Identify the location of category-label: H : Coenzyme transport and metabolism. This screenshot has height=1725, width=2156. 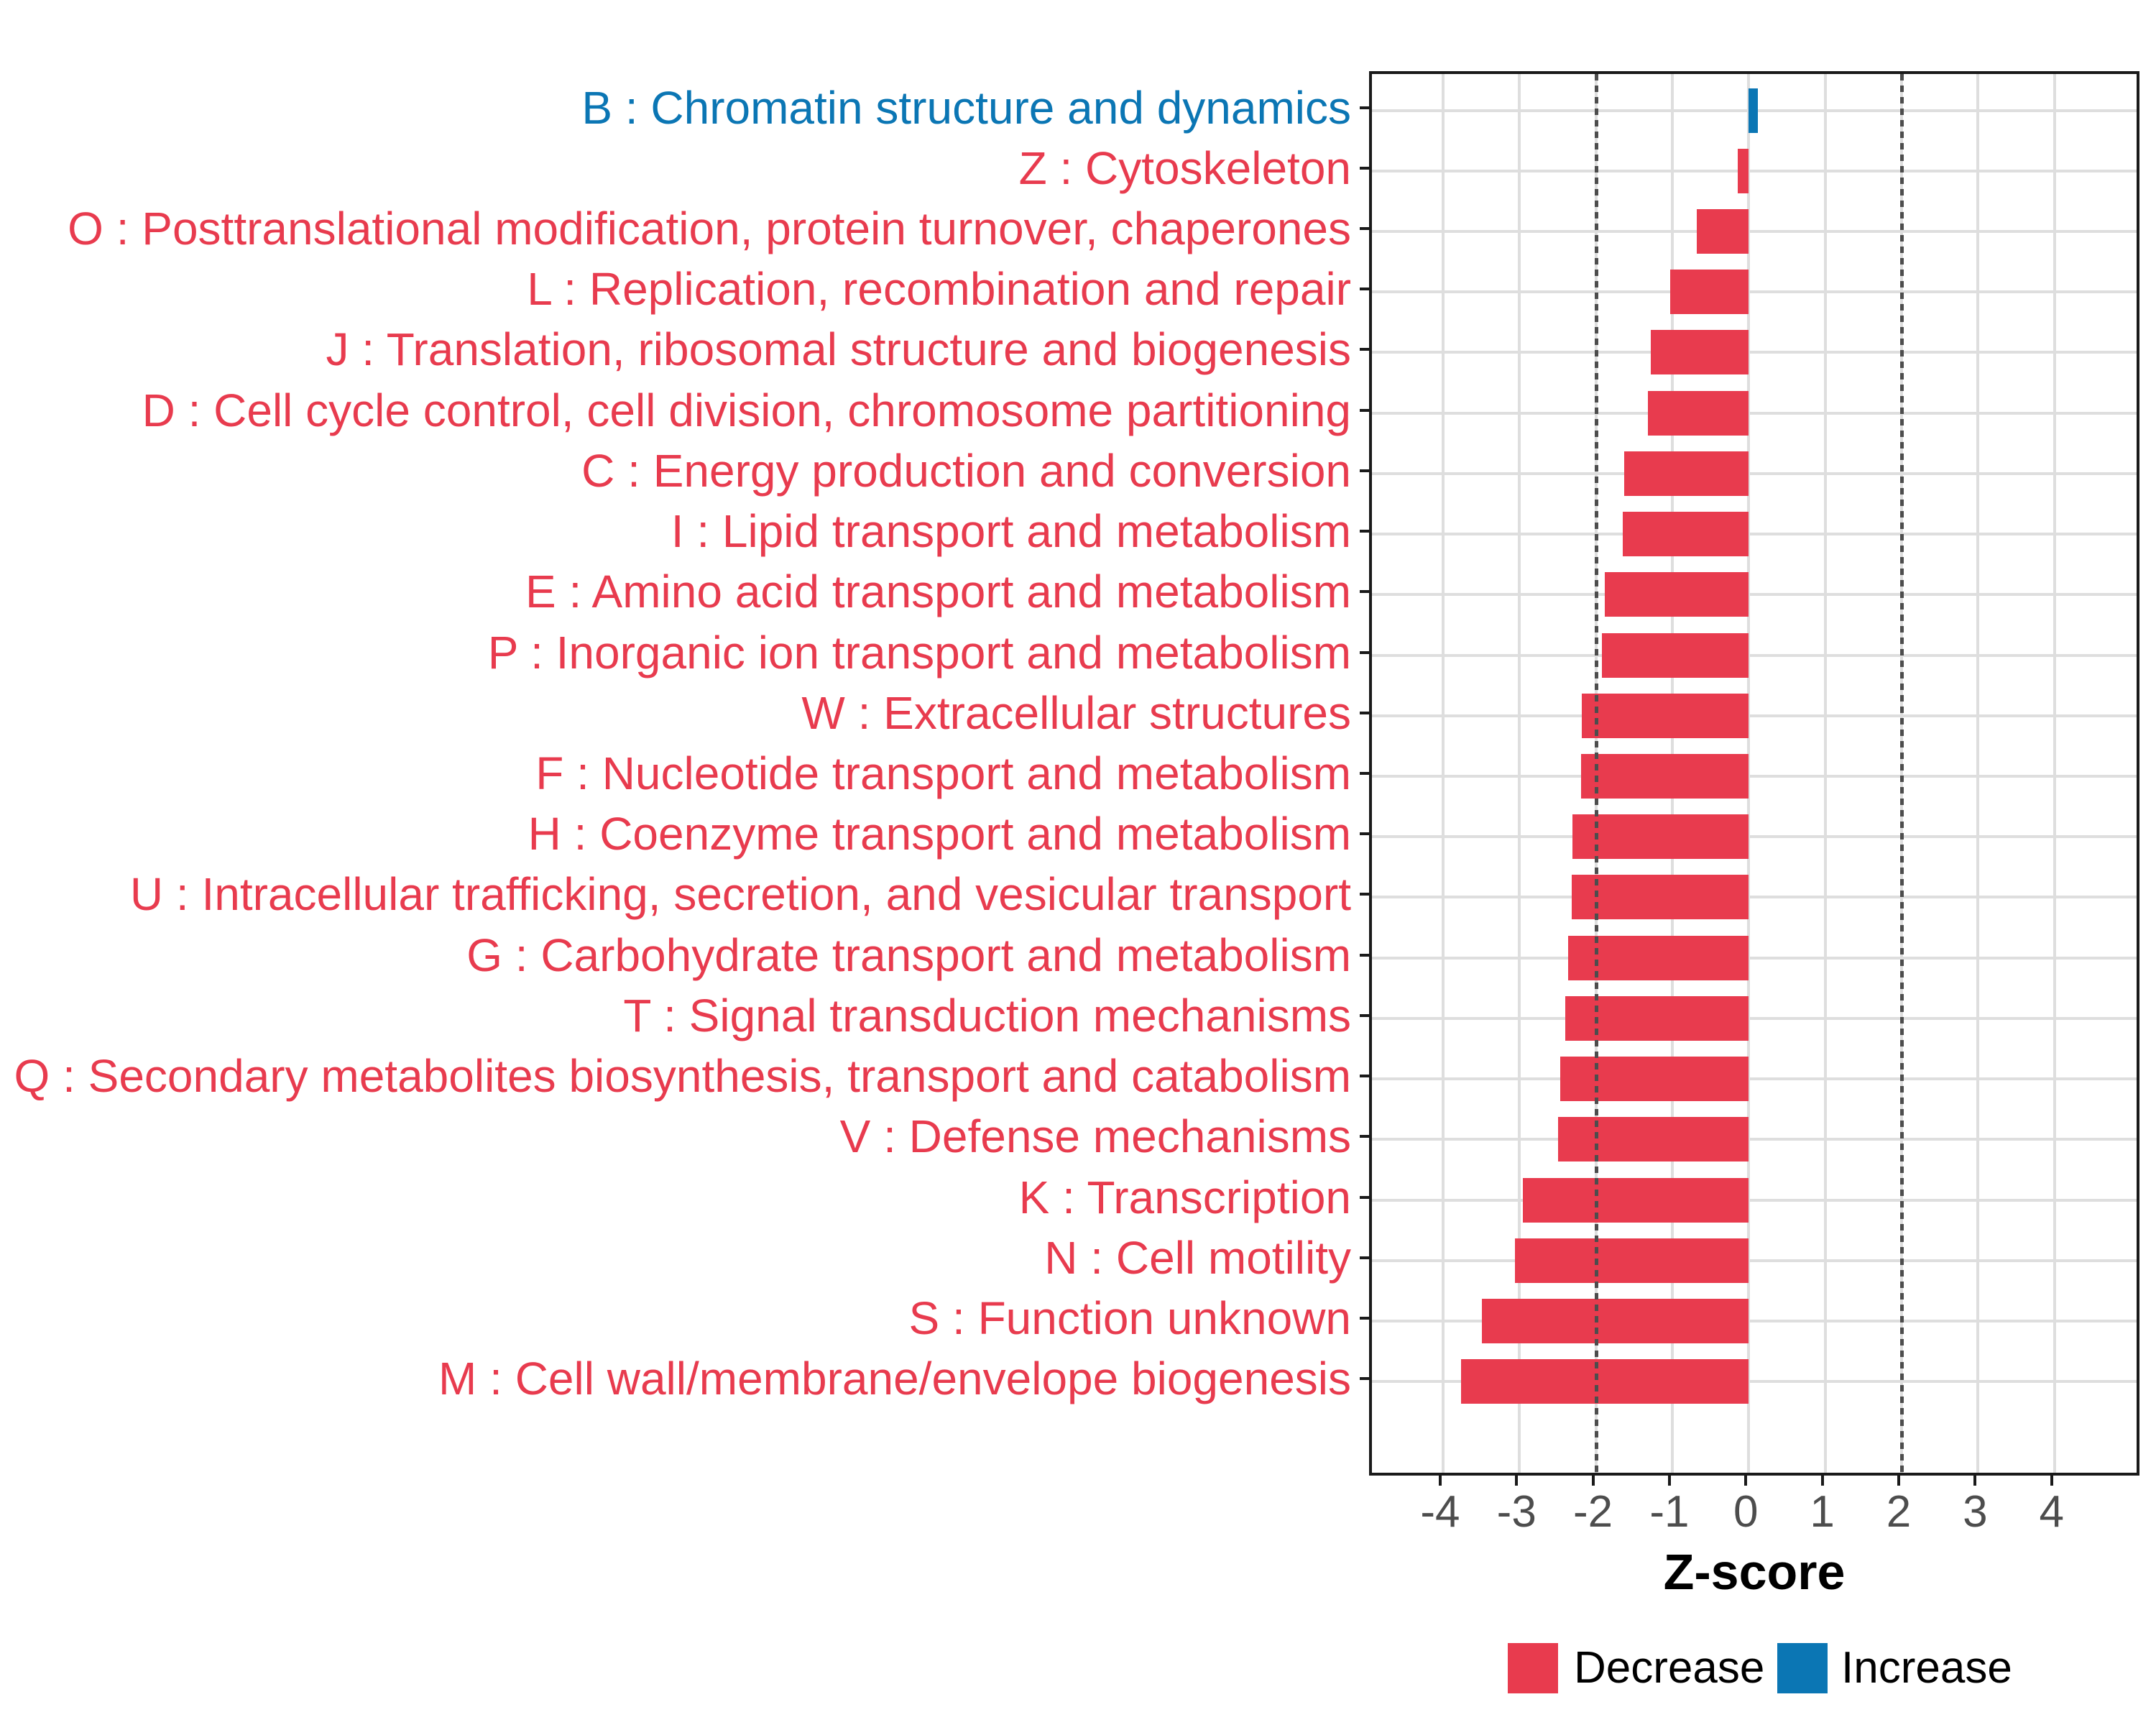
(940, 834).